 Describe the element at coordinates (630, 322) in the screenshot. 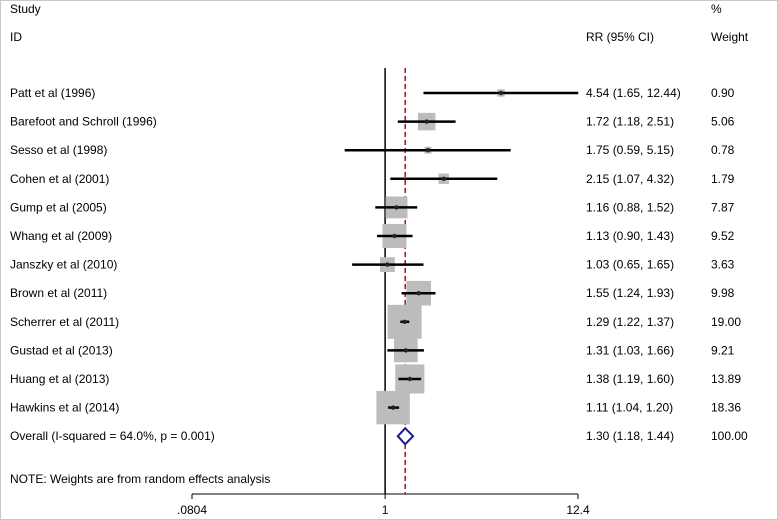

I see `study-rr-ci: 1.29 (1.22, 1.37)` at that location.